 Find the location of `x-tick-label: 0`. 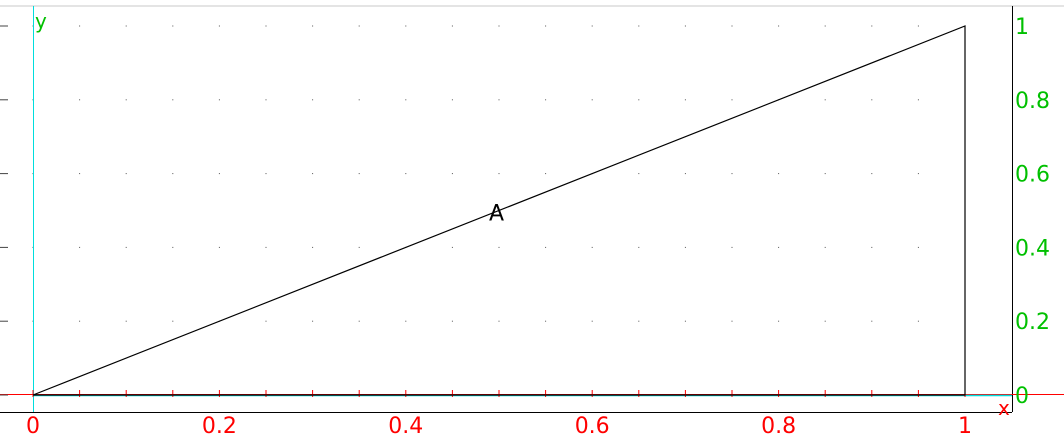

x-tick-label: 0 is located at coordinates (33, 426).